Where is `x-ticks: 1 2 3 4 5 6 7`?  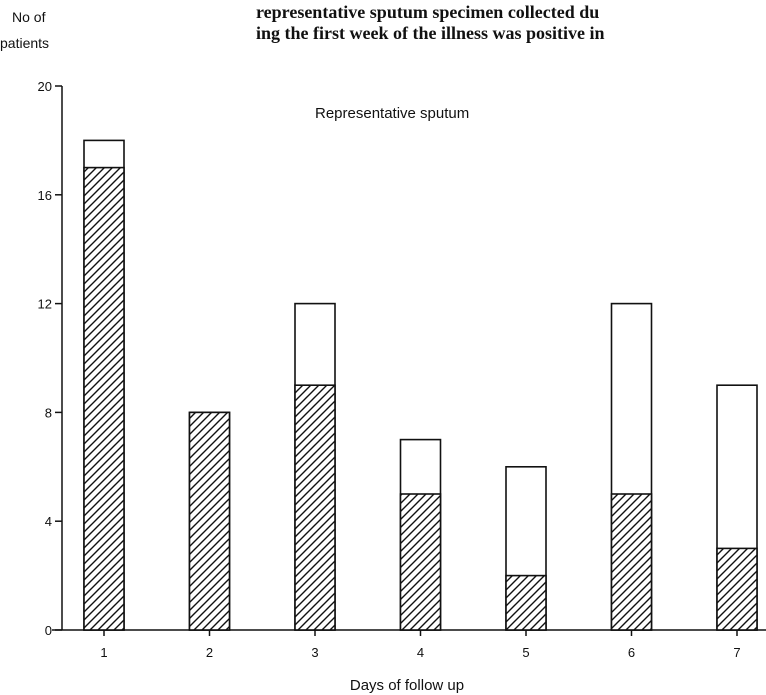
x-ticks: 1 2 3 4 5 6 7 is located at coordinates (420, 645).